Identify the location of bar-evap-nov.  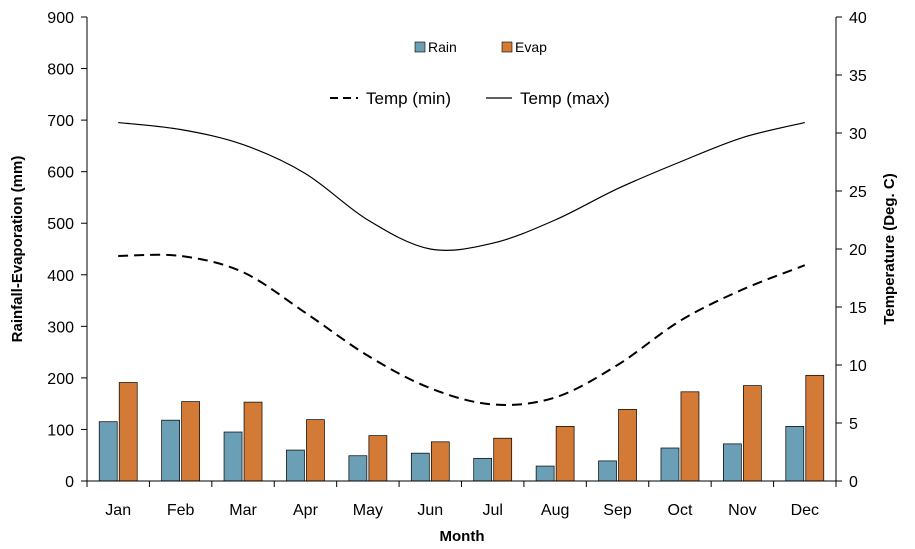
(752, 433).